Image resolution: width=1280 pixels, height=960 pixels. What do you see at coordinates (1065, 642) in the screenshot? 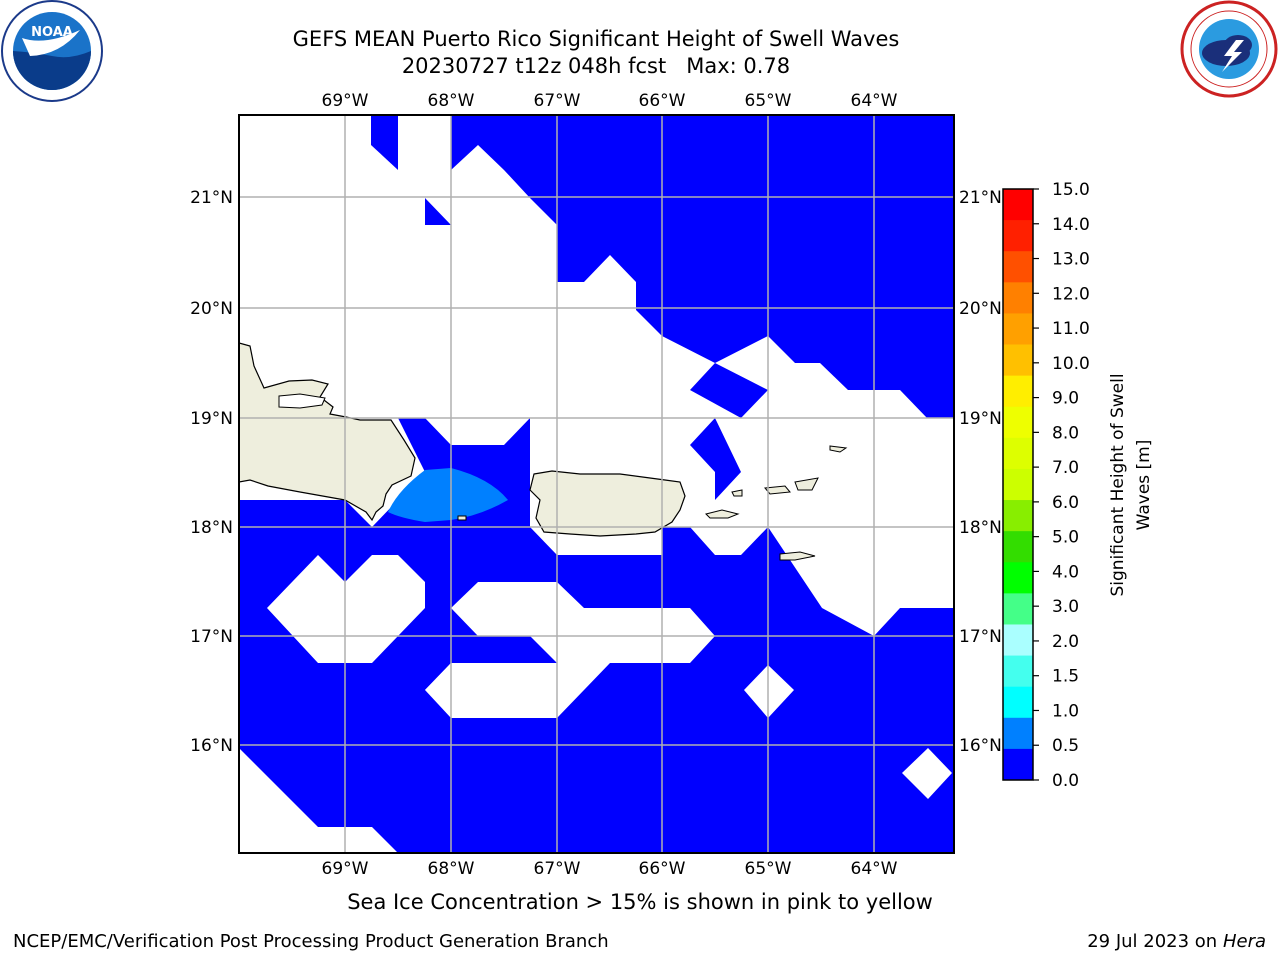
I see `colorbar-tick-label: 2.0` at bounding box center [1065, 642].